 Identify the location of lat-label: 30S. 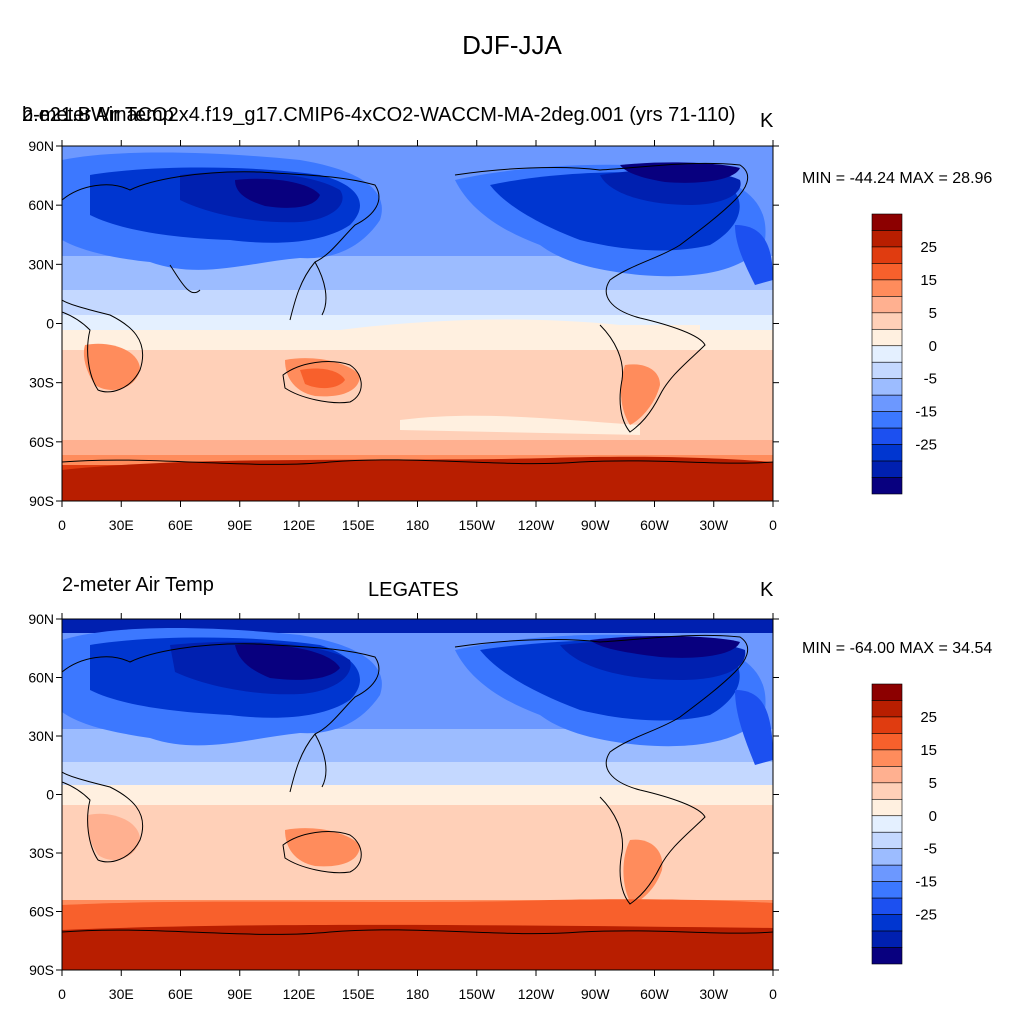
(41, 383).